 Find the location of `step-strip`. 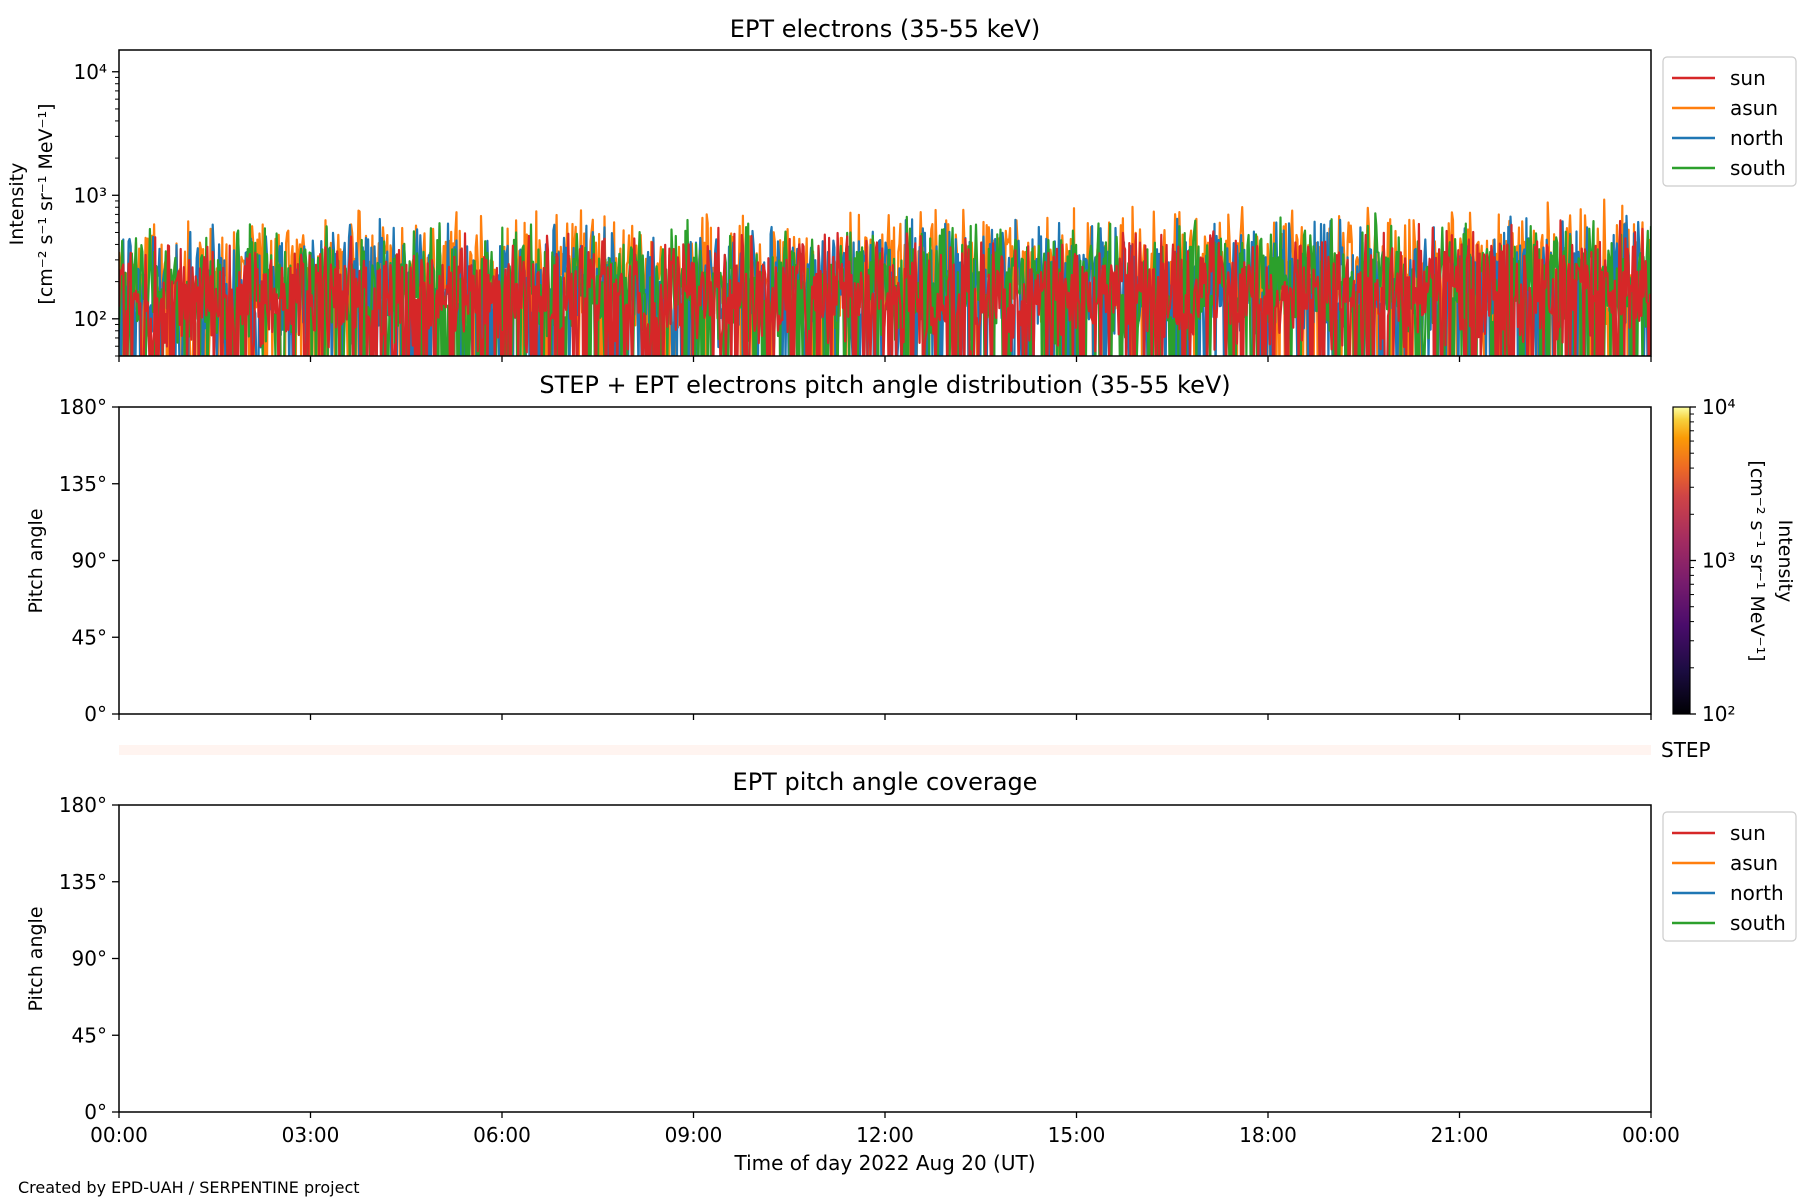

step-strip is located at coordinates (885, 750).